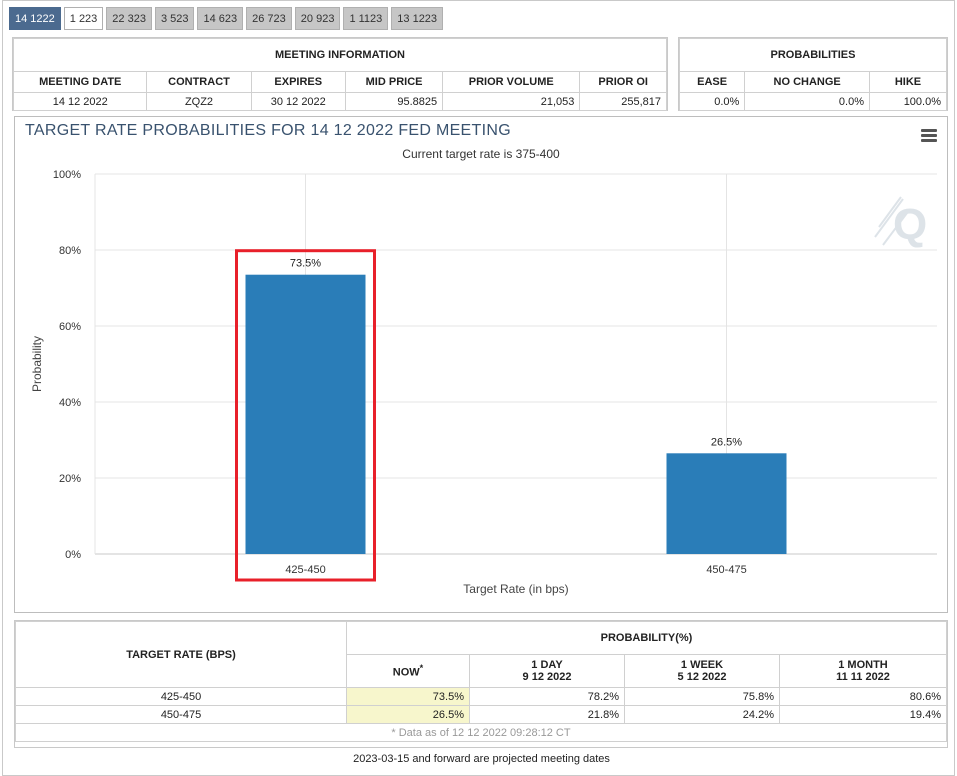  What do you see at coordinates (83, 18) in the screenshot?
I see `tab-meeting-2: 1 223` at bounding box center [83, 18].